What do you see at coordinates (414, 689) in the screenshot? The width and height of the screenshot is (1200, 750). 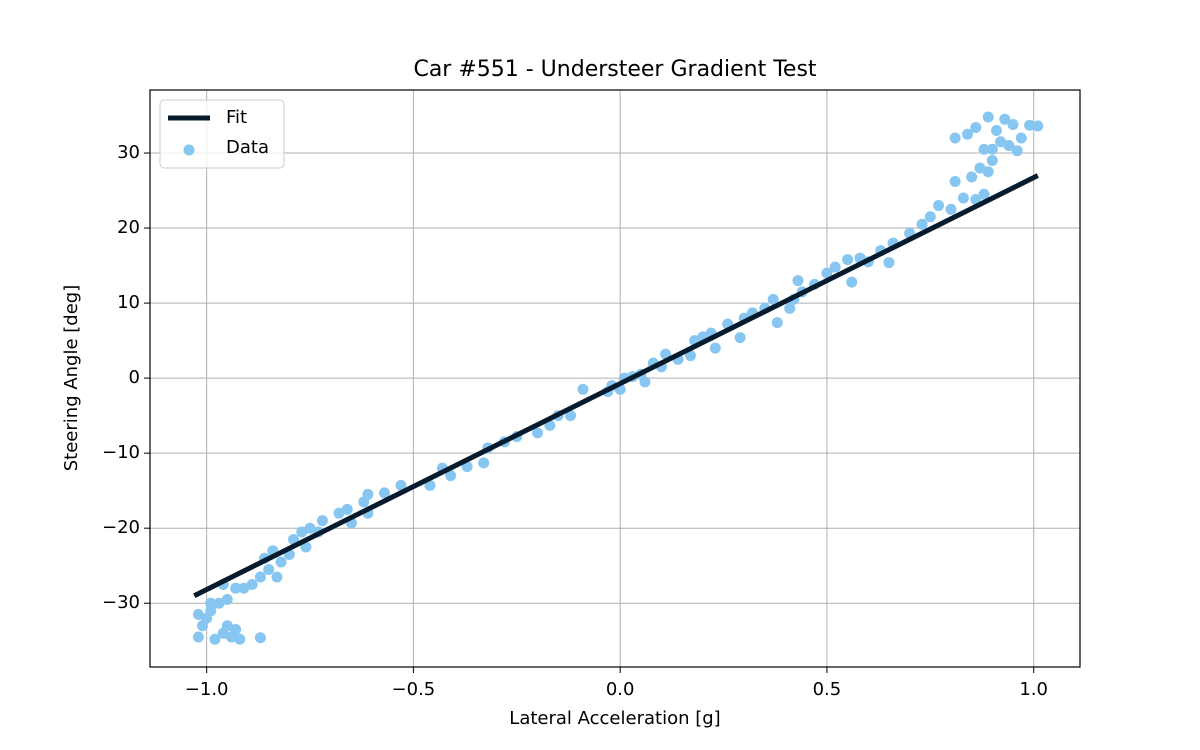 I see `x-tick-label: −0.5` at bounding box center [414, 689].